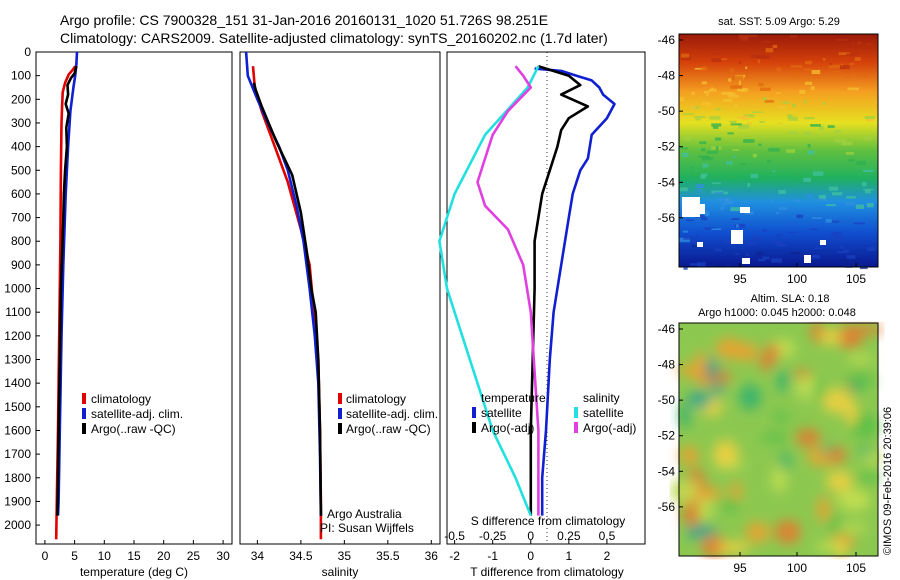 The image size is (900, 580). Describe the element at coordinates (607, 556) in the screenshot. I see `x-tick-label: 2` at that location.